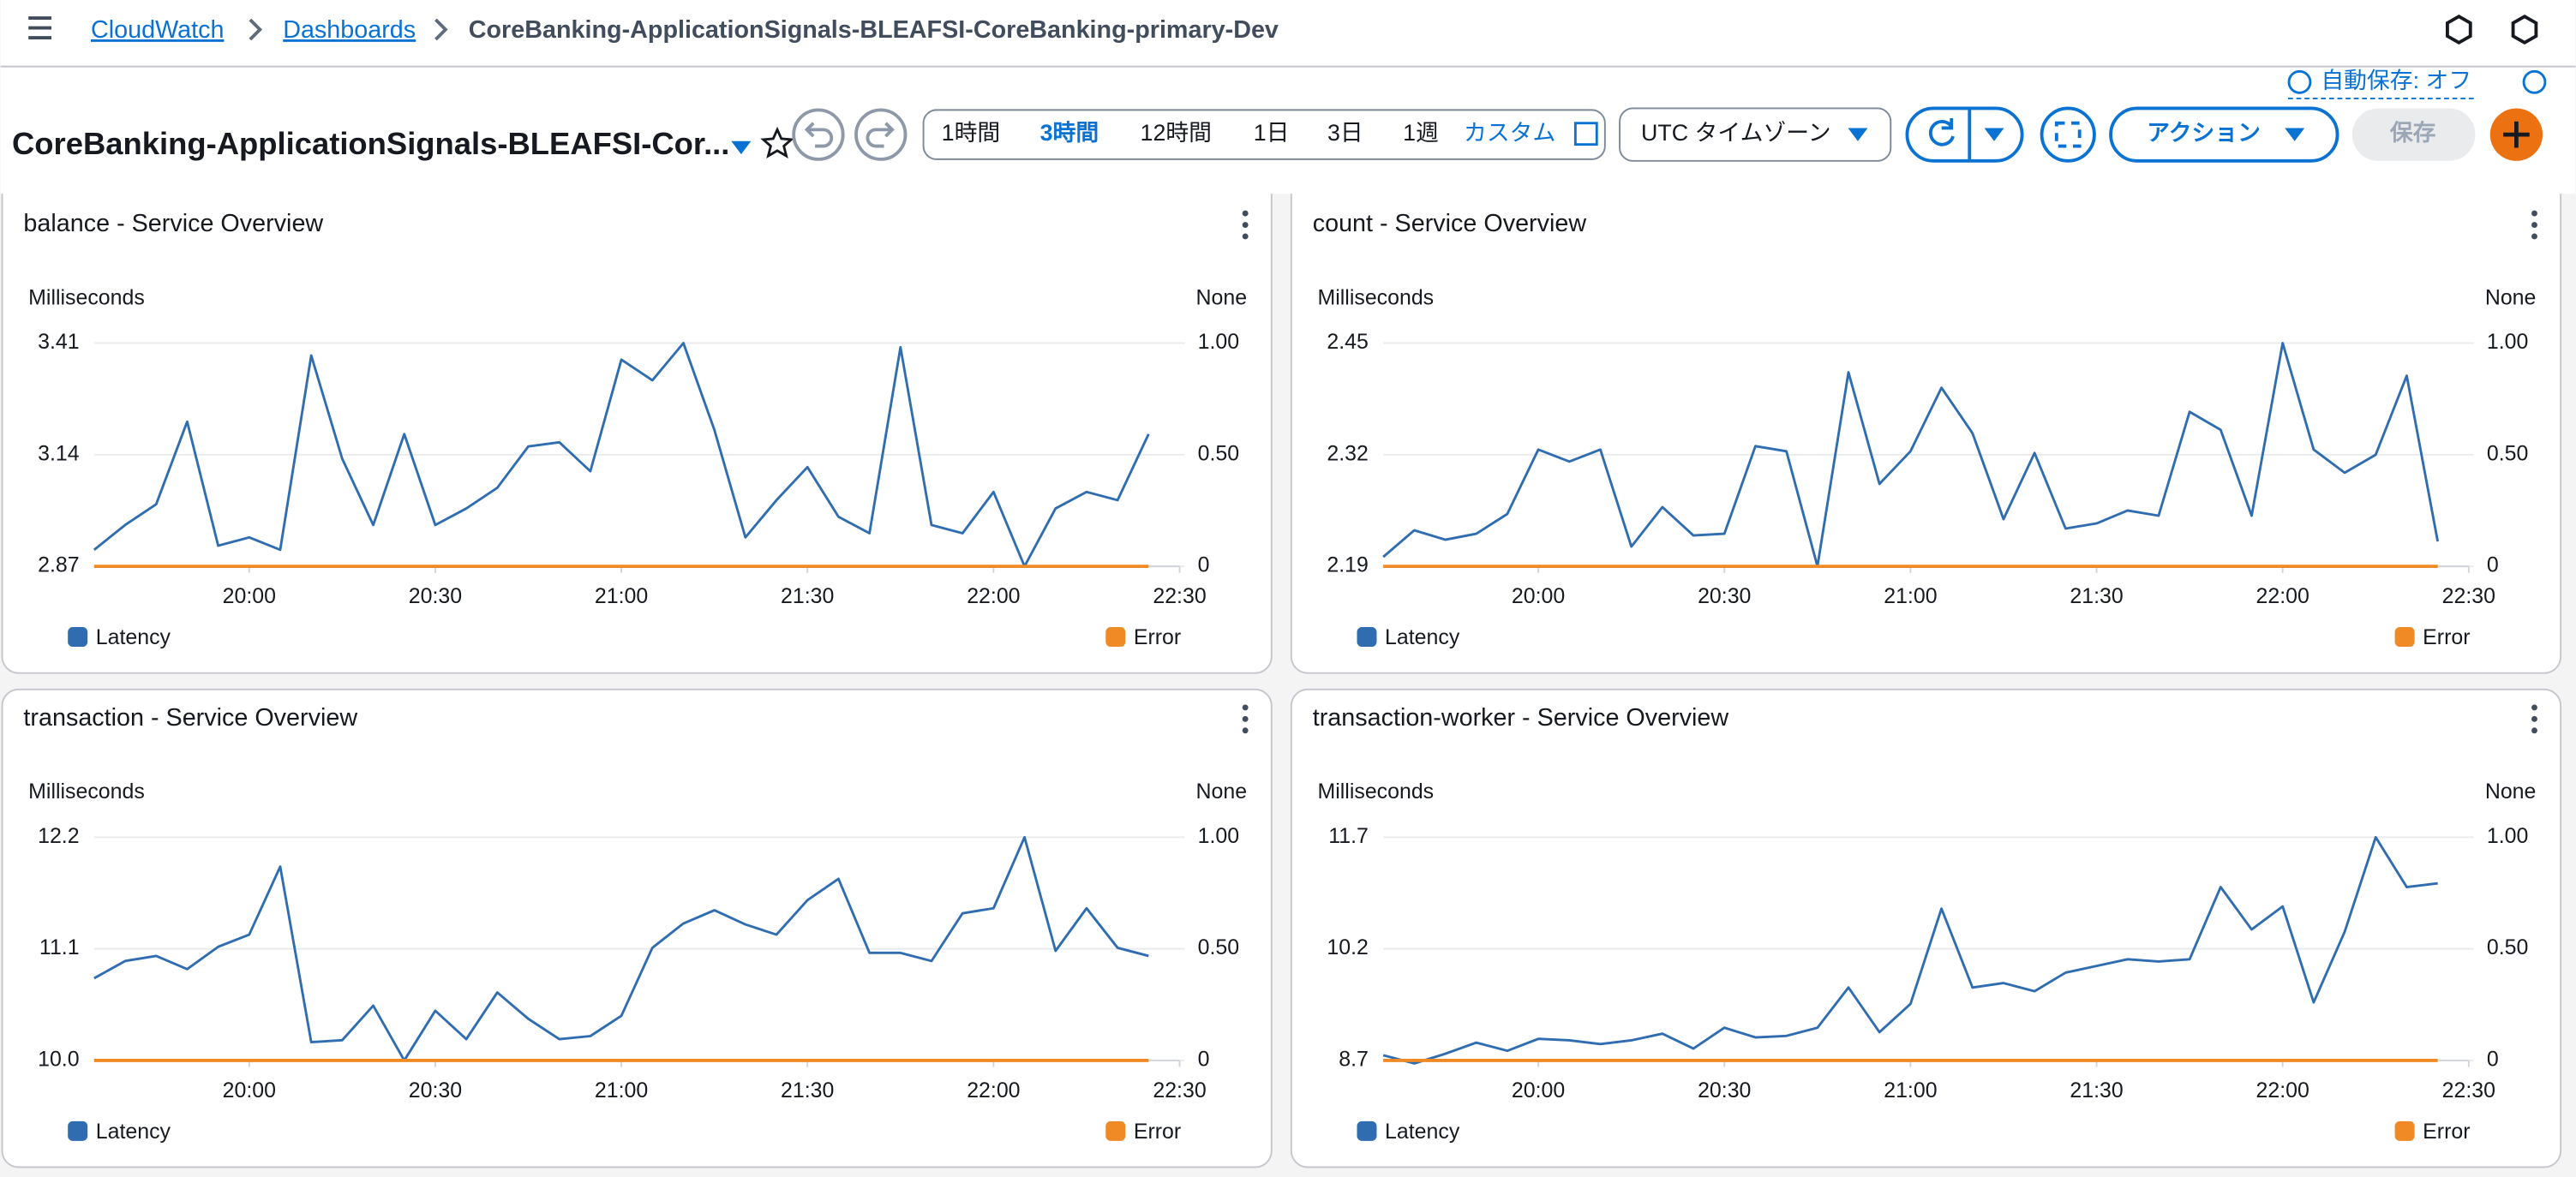 The width and height of the screenshot is (2576, 1177). Describe the element at coordinates (2413, 134) in the screenshot. I see `save-button` at that location.